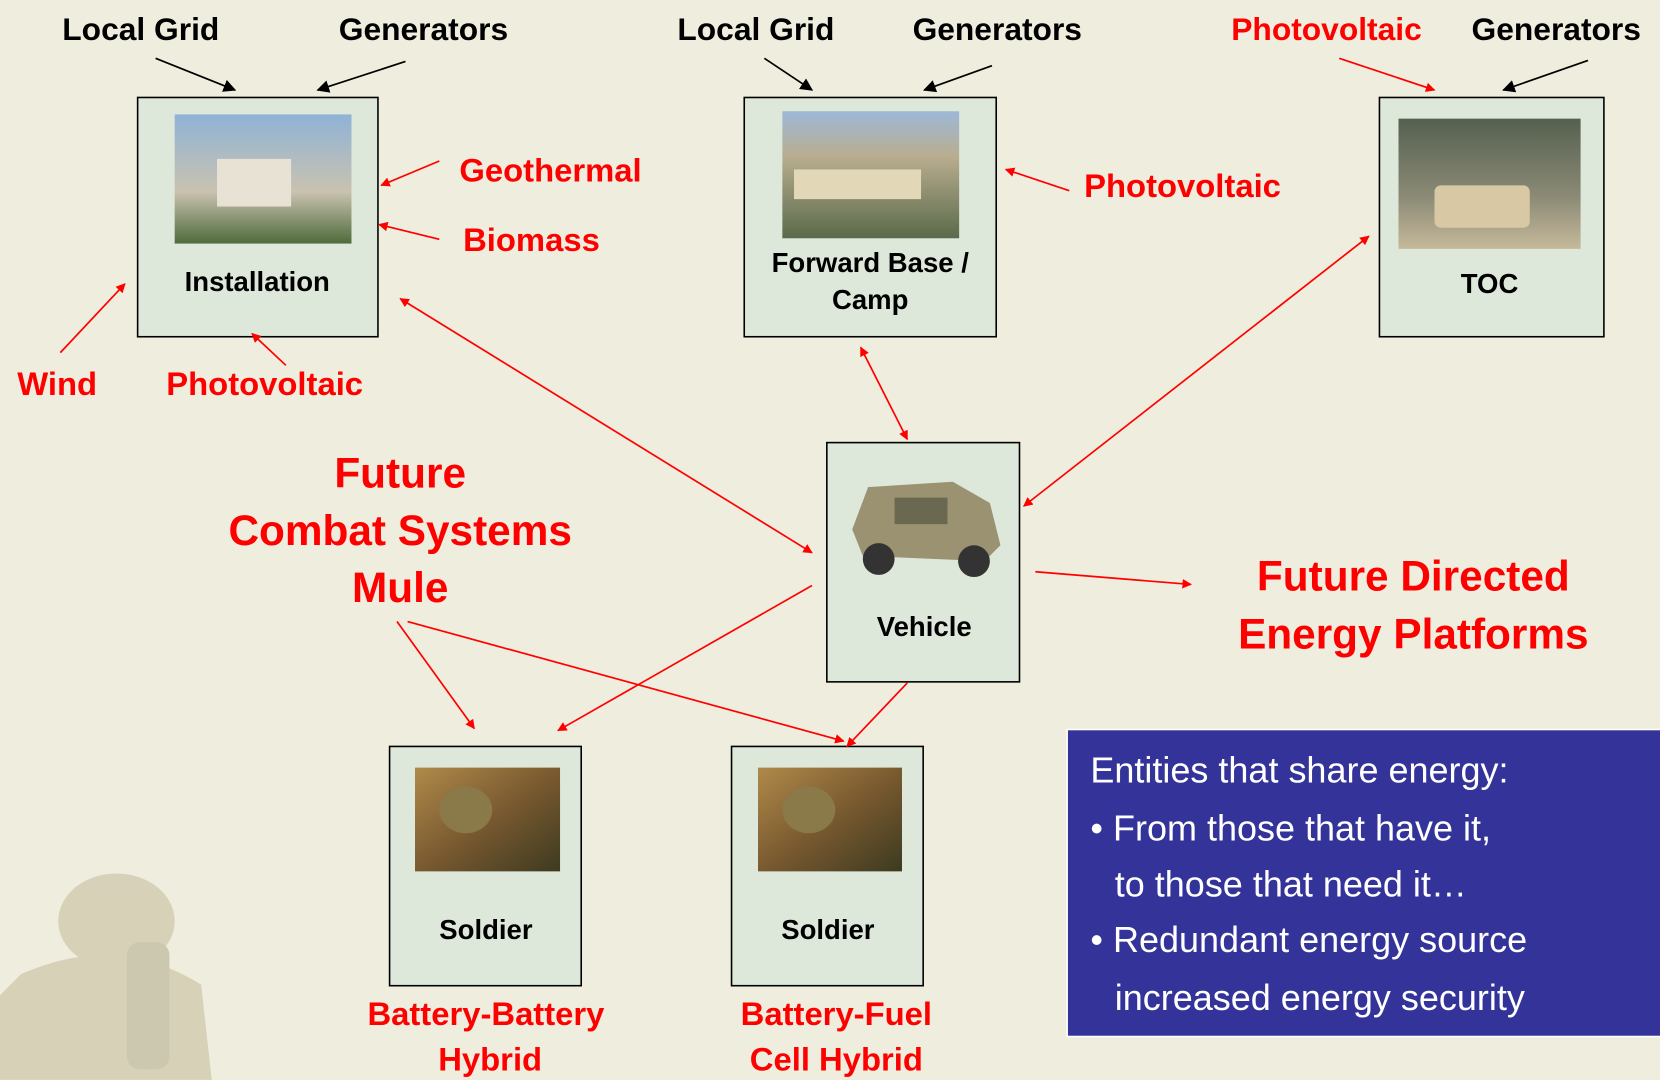 This screenshot has width=1660, height=1080. Describe the element at coordinates (926, 529) in the screenshot. I see `vehicle-photo` at that location.